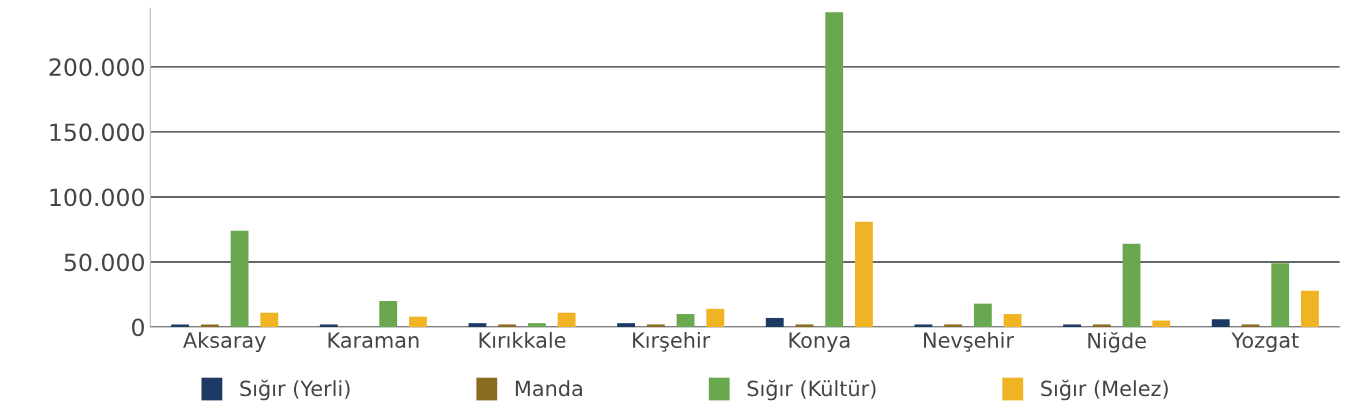 The width and height of the screenshot is (1367, 414). Describe the element at coordinates (138, 327) in the screenshot. I see `y-tick-label: 0` at that location.